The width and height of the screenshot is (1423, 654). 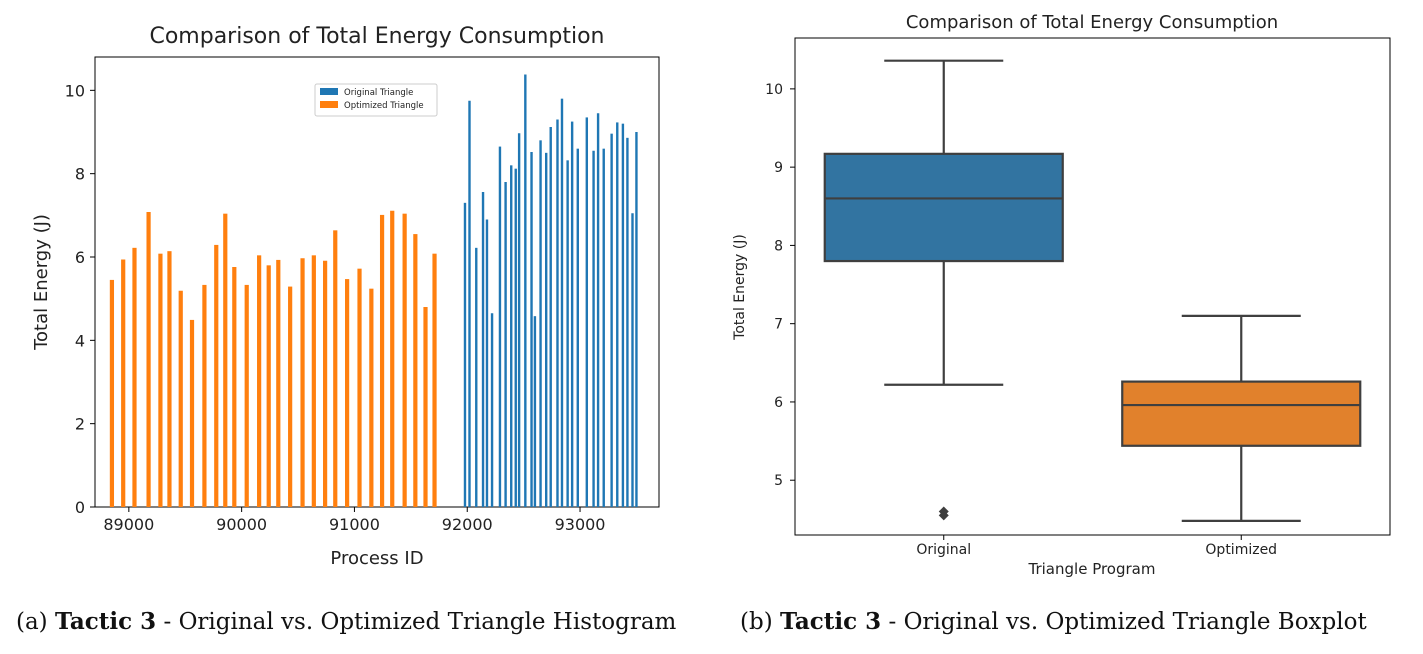 I want to click on legend-frame, so click(x=376, y=100).